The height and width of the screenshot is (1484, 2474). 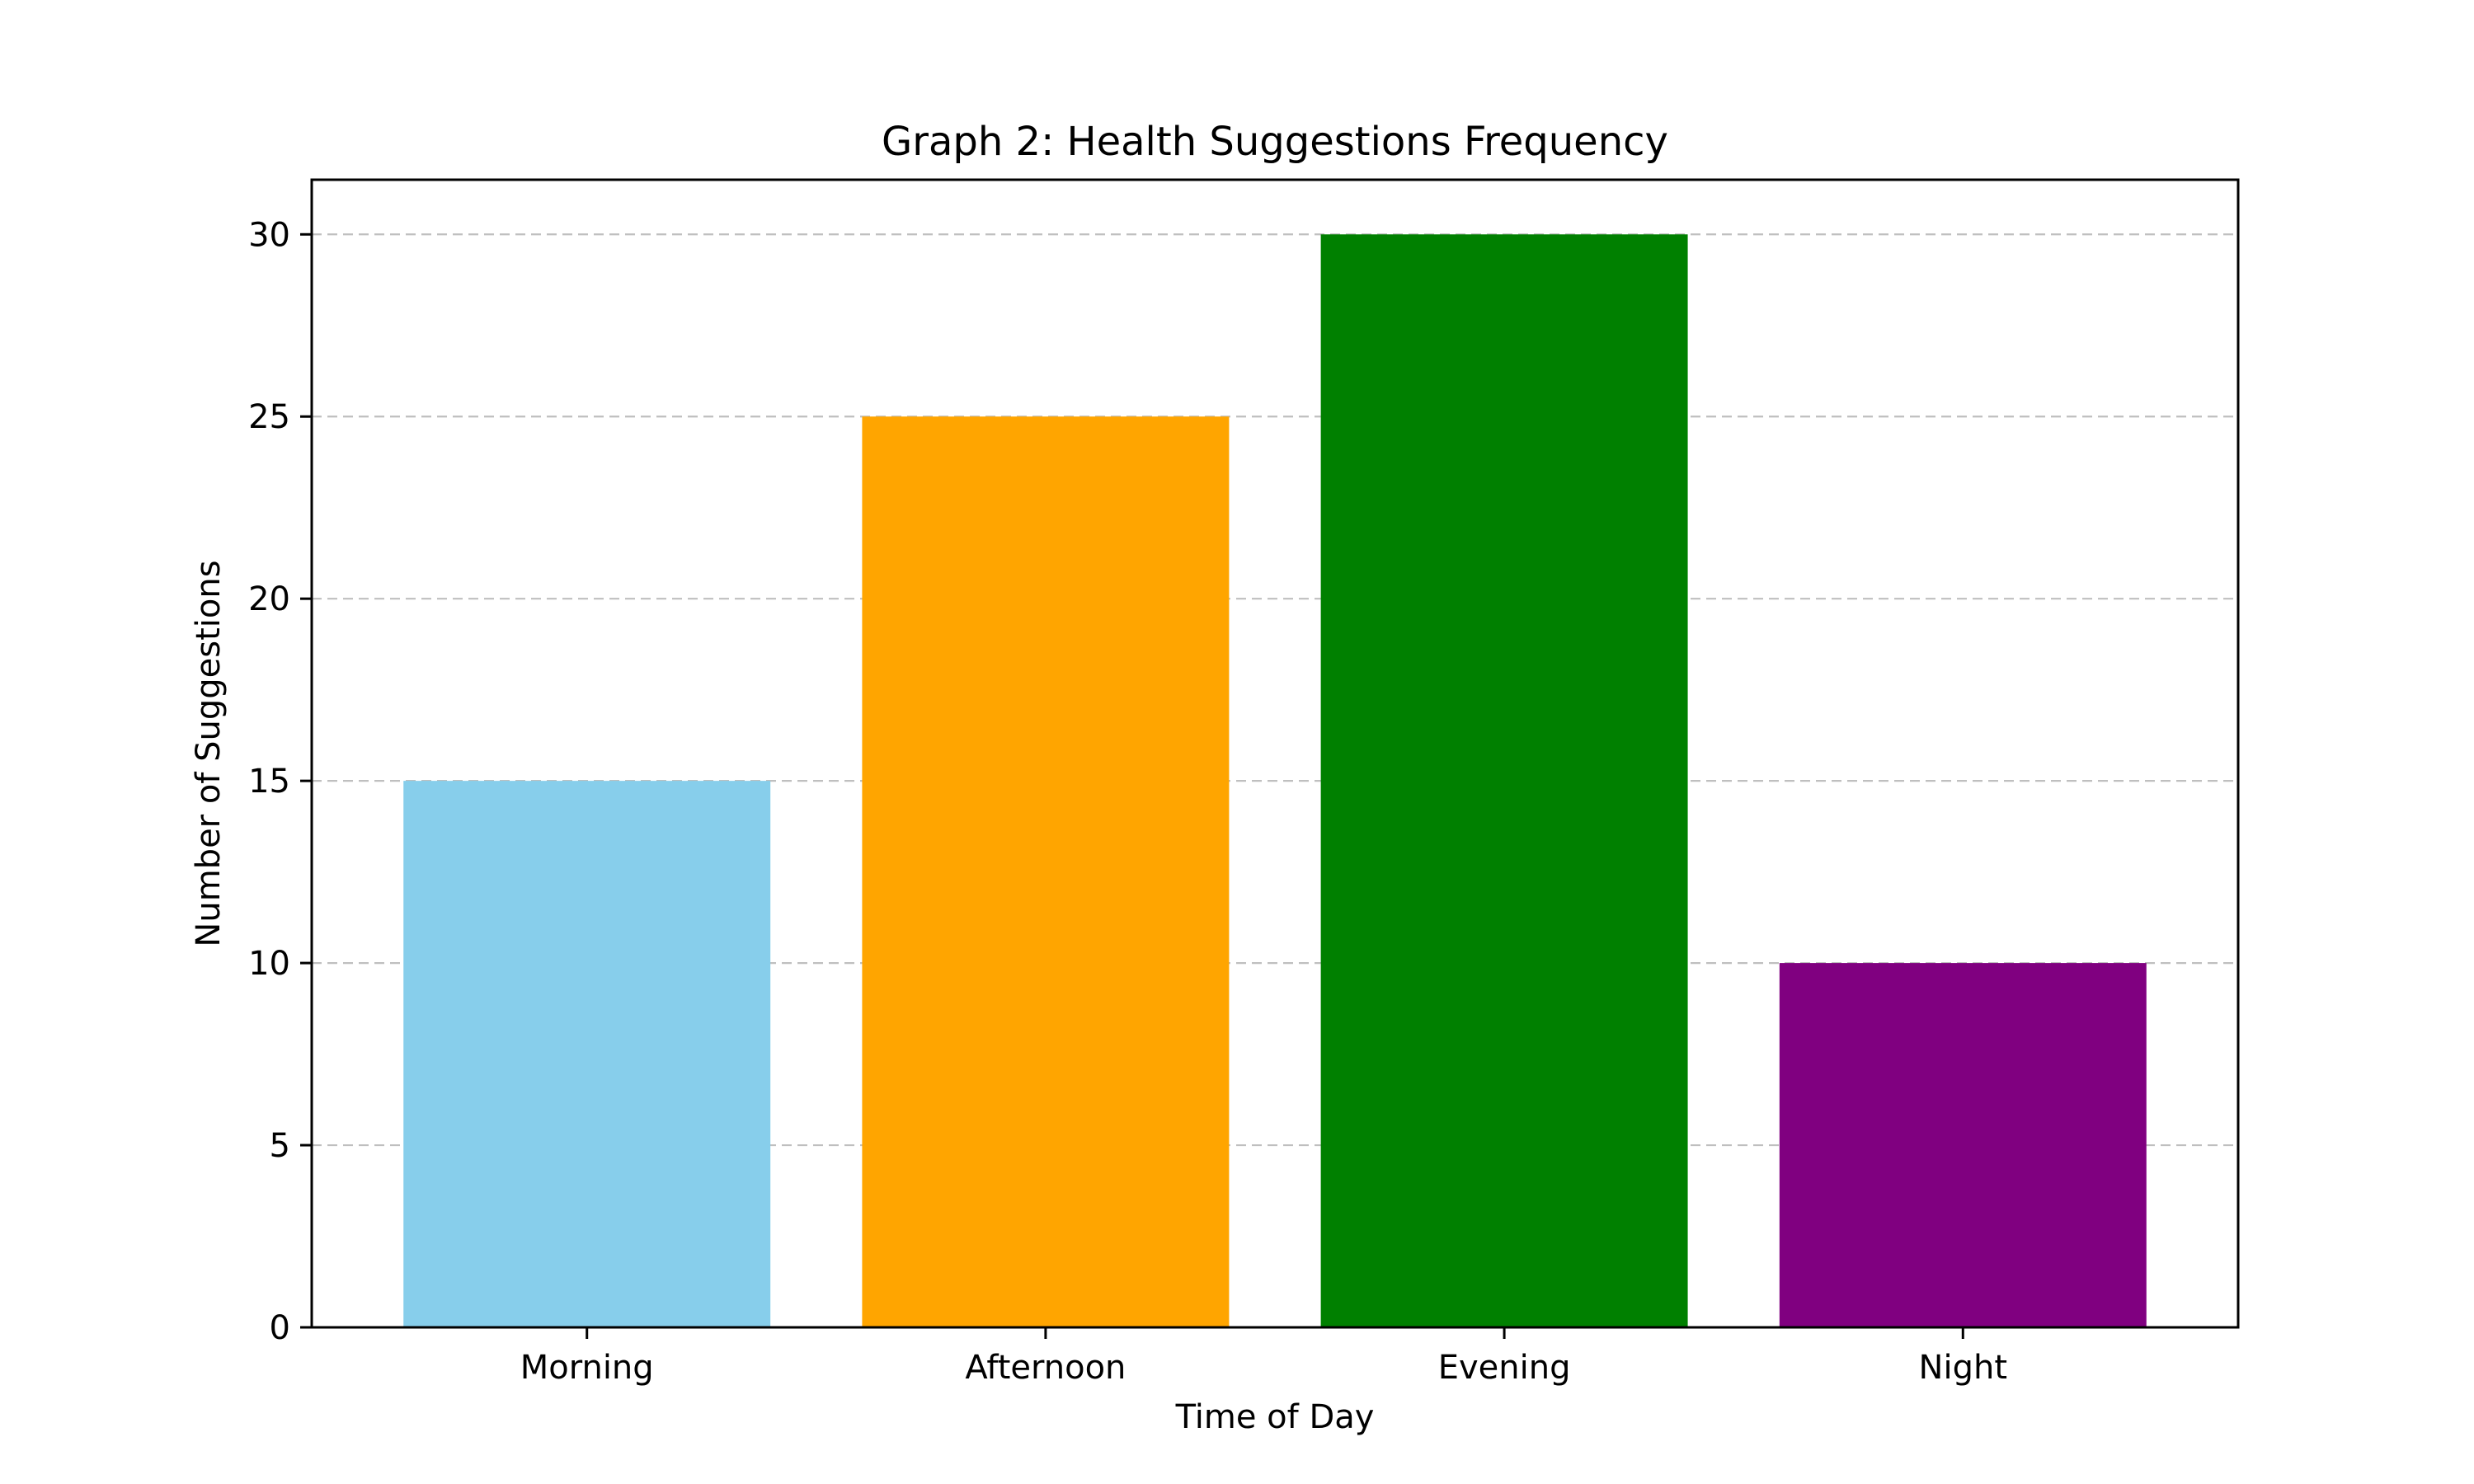 What do you see at coordinates (269, 599) in the screenshot?
I see `y-tick-label: 20` at bounding box center [269, 599].